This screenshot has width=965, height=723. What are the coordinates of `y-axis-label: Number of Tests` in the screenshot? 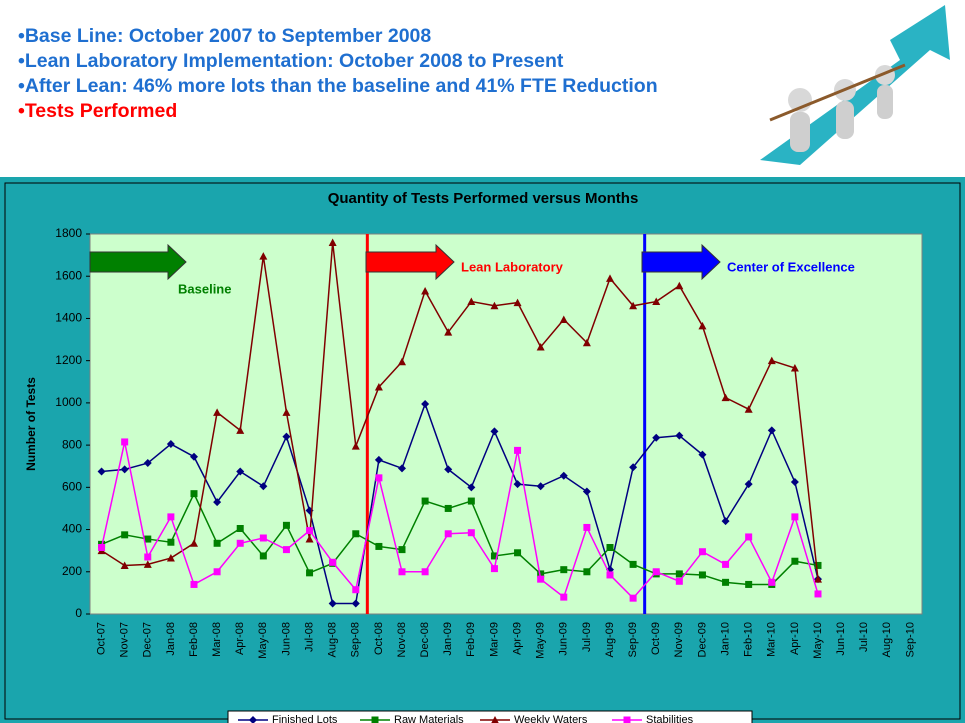 It's located at (31, 424).